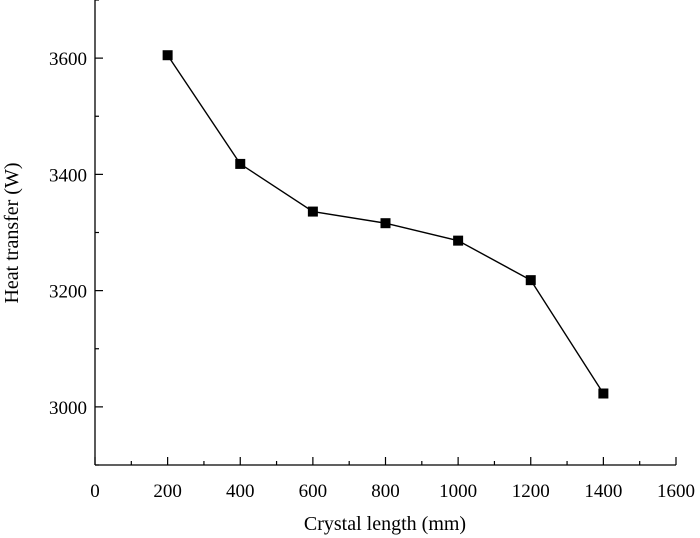 This screenshot has height=538, width=700. Describe the element at coordinates (95, 491) in the screenshot. I see `x-tick-label: 0` at that location.